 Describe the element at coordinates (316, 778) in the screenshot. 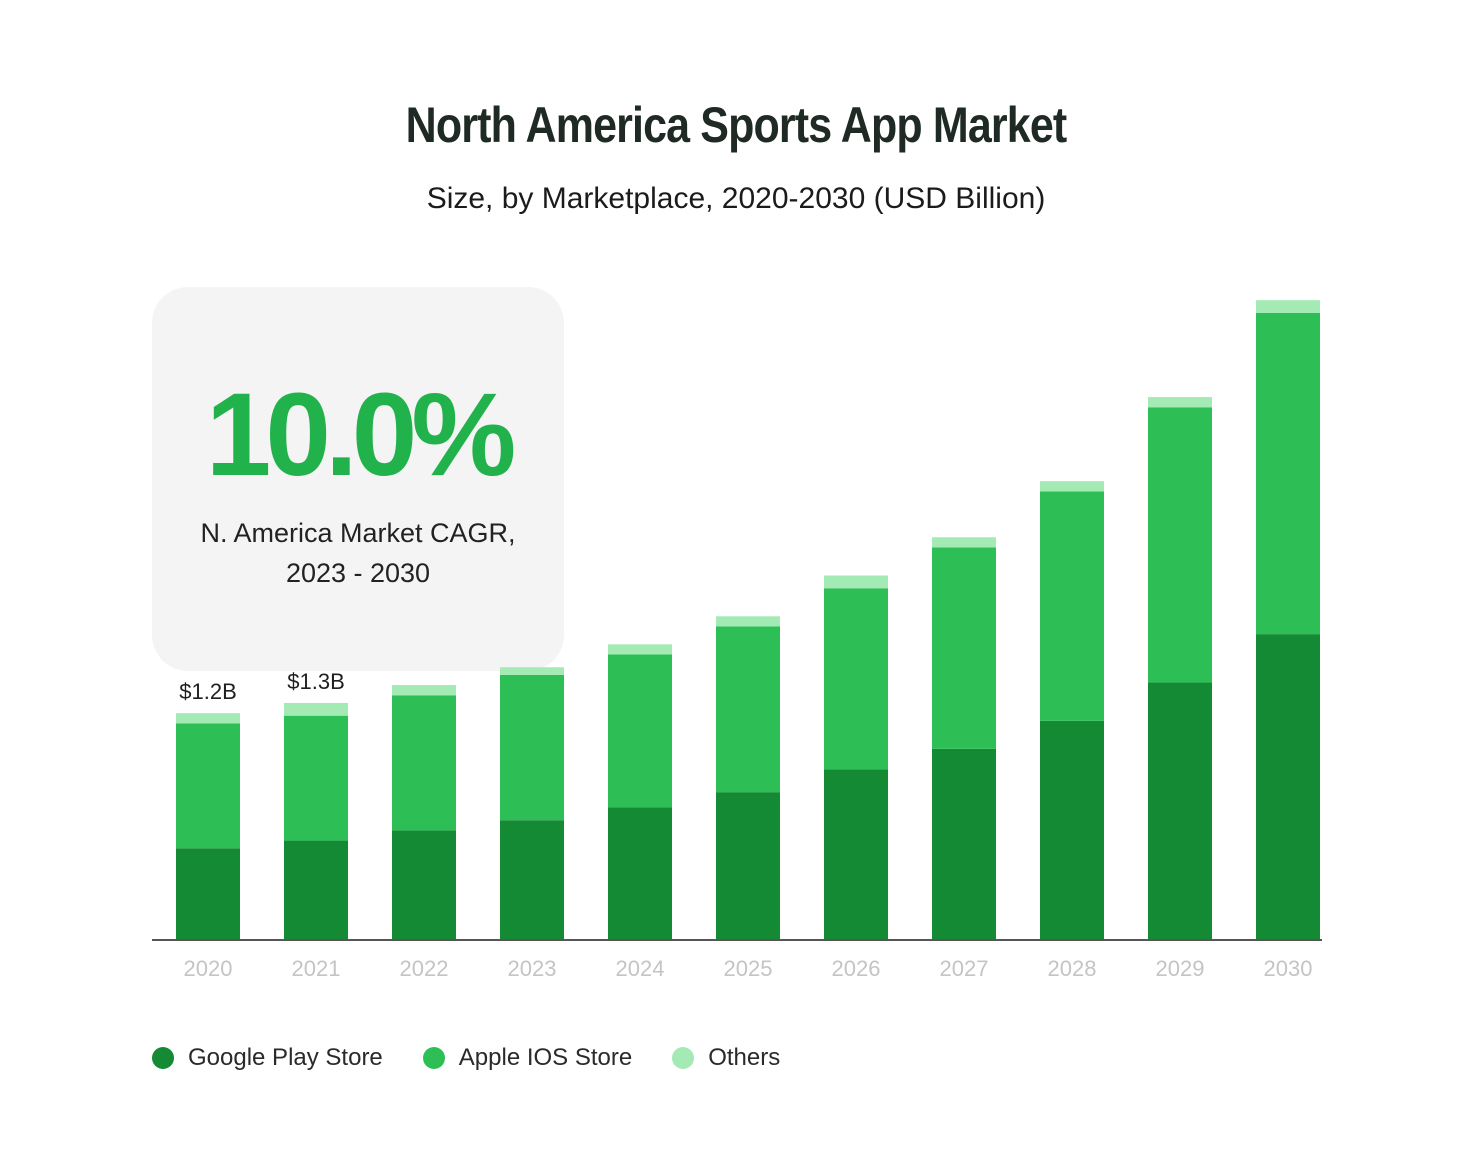

I see `bar-apple-ios-2021` at that location.